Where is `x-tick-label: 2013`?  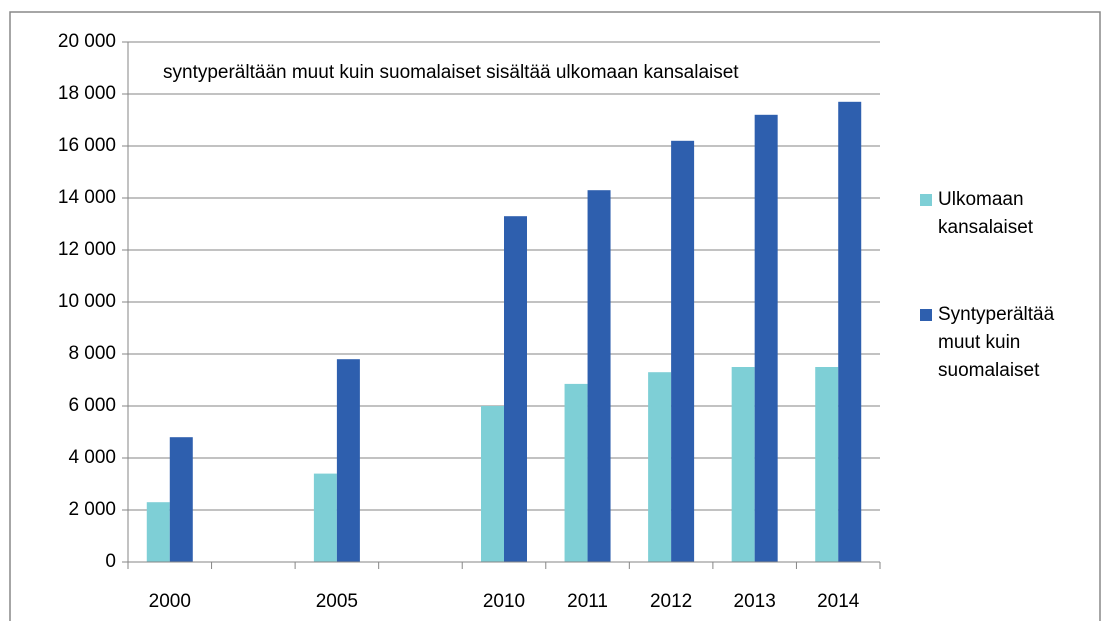
x-tick-label: 2013 is located at coordinates (755, 601).